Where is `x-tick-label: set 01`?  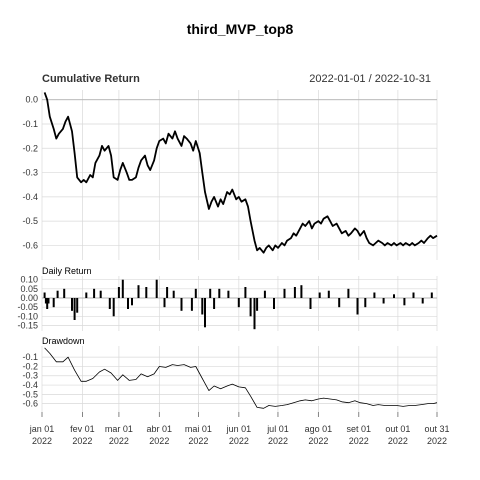 x-tick-label: set 01 is located at coordinates (359, 429).